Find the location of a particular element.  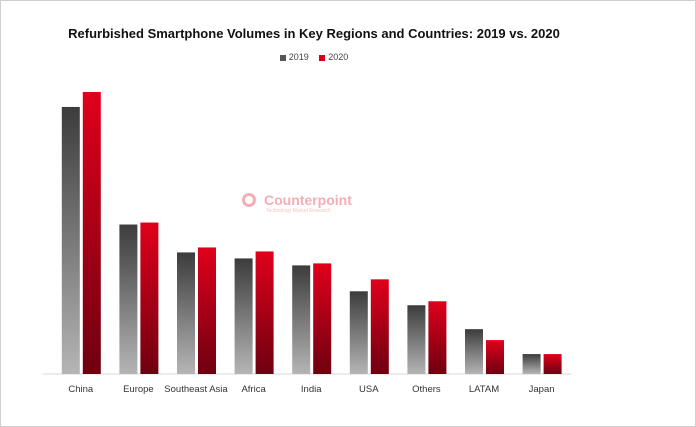

bar-2020-europe is located at coordinates (149, 298).